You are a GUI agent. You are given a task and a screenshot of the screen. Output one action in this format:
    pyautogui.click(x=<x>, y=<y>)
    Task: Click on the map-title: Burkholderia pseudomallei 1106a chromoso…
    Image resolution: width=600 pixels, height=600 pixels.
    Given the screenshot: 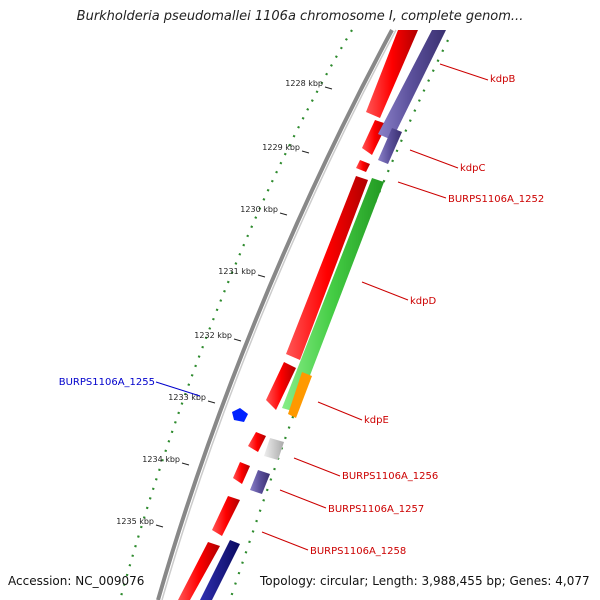 What is the action you would take?
    pyautogui.click(x=300, y=16)
    